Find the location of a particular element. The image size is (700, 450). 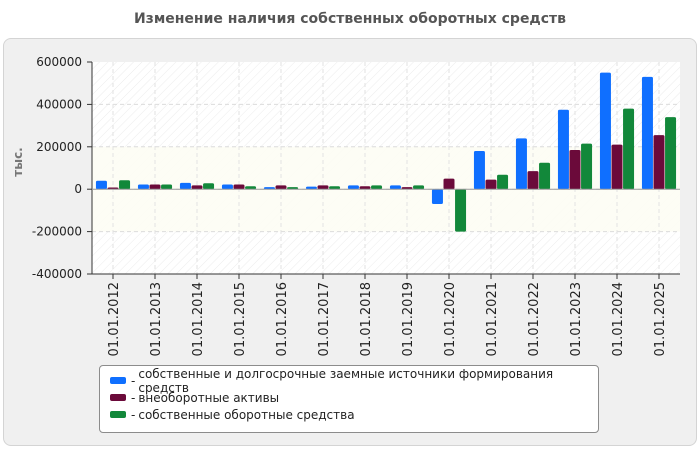

y-tick-label: -200000 is located at coordinates (57, 232).